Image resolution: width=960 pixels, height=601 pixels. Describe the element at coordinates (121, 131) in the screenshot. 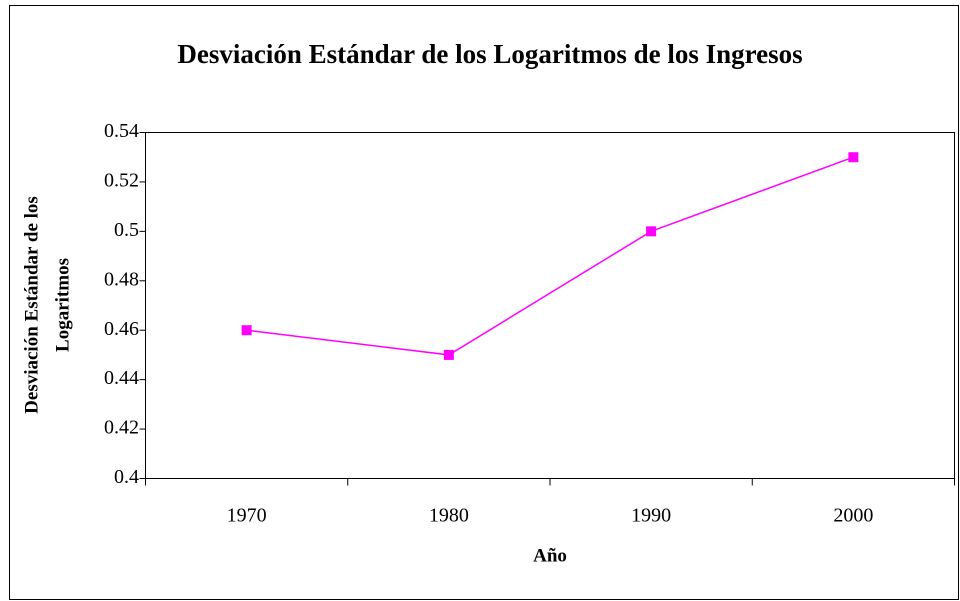

I see `y-tick-label: 0.54` at that location.